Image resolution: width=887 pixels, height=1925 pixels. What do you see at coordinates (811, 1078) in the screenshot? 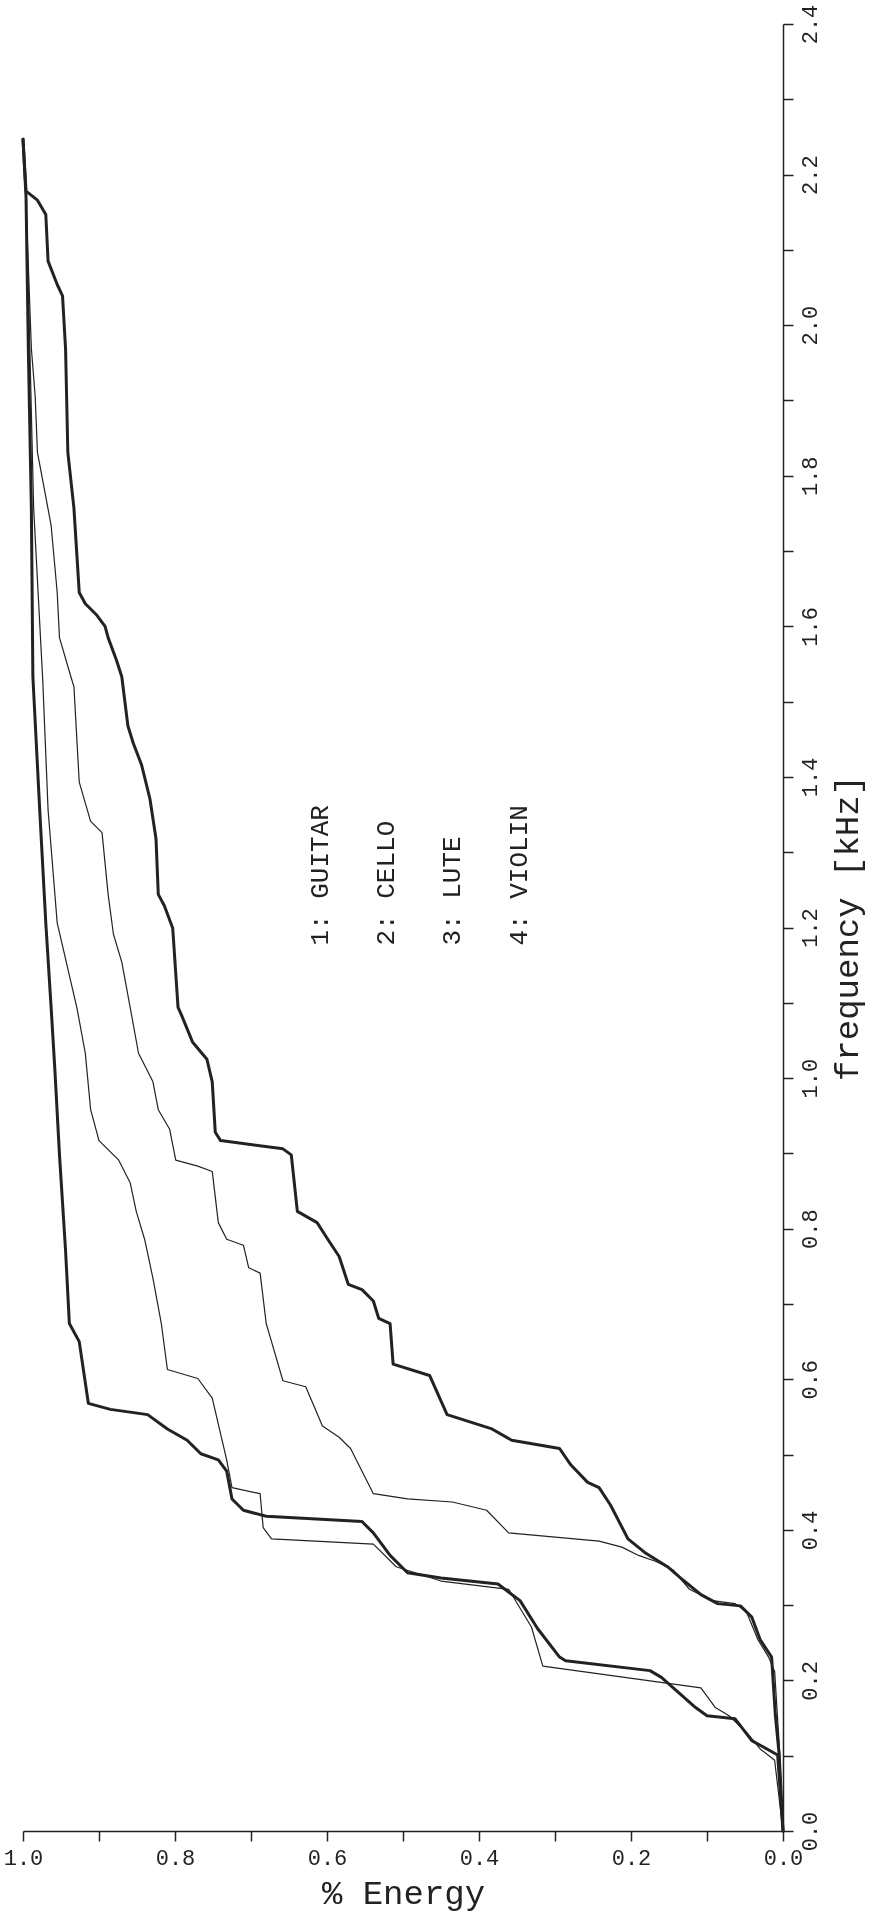
I see `y-tick-label: 1.0` at bounding box center [811, 1078].